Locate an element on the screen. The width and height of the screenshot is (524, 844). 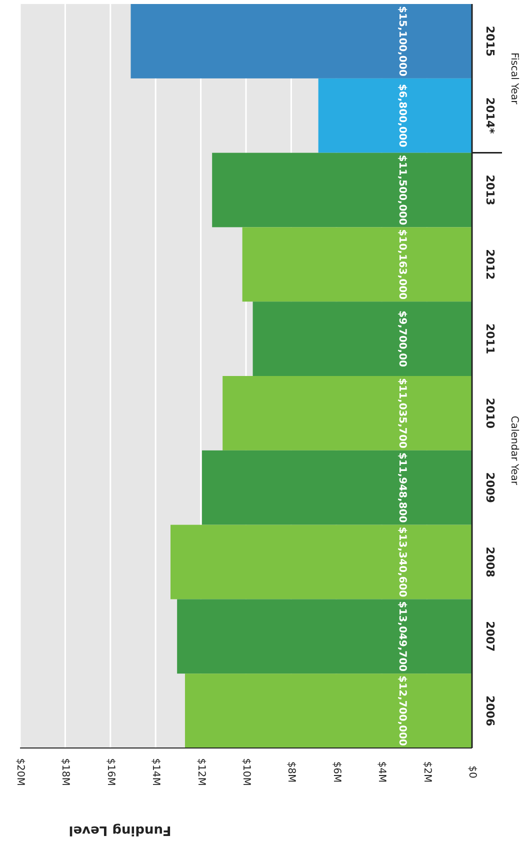
y-tick-label: 2013 is located at coordinates (490, 190).